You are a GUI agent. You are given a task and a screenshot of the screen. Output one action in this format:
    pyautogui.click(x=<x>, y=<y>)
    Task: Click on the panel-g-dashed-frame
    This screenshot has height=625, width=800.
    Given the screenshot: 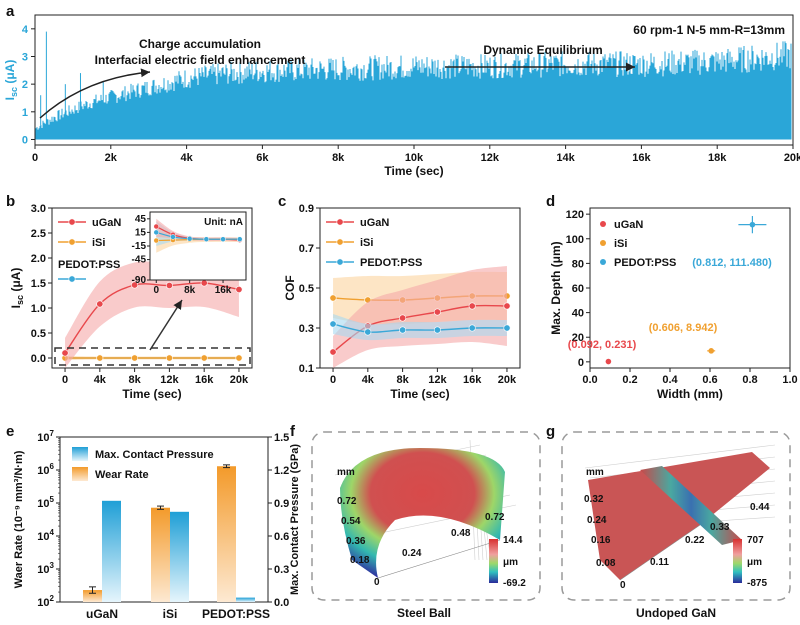 What is the action you would take?
    pyautogui.click(x=676, y=516)
    